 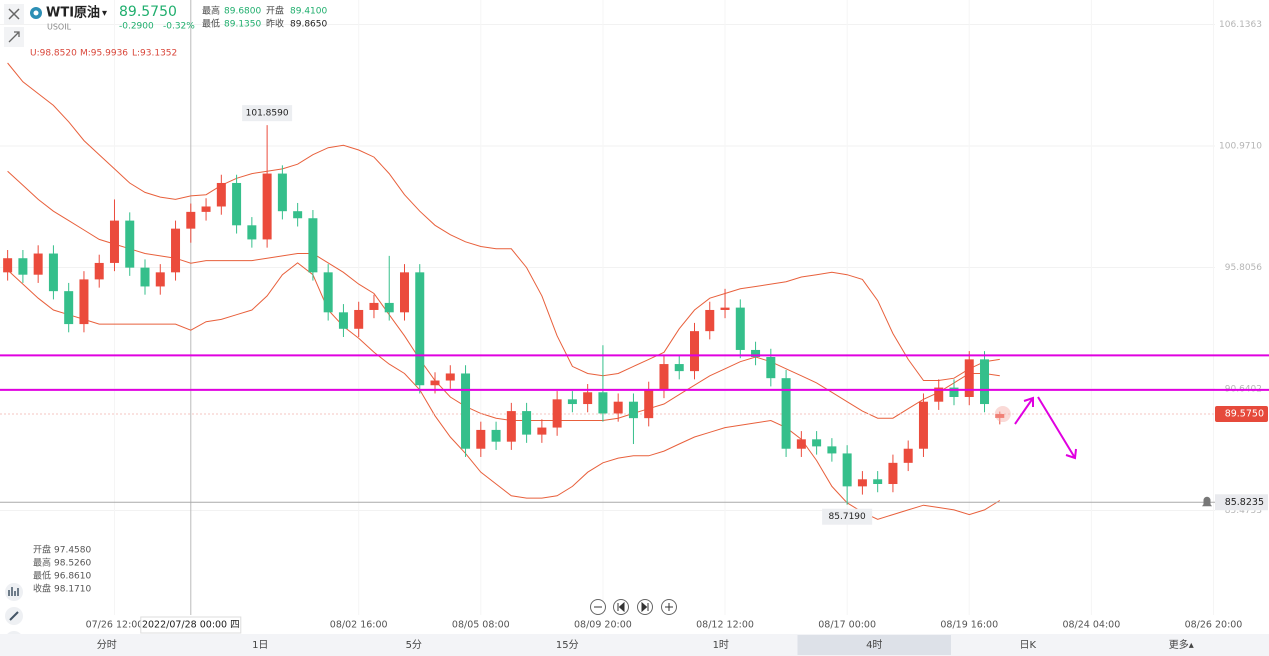 What do you see at coordinates (242, 25) in the screenshot?
I see `stat-value: 89.1350` at bounding box center [242, 25].